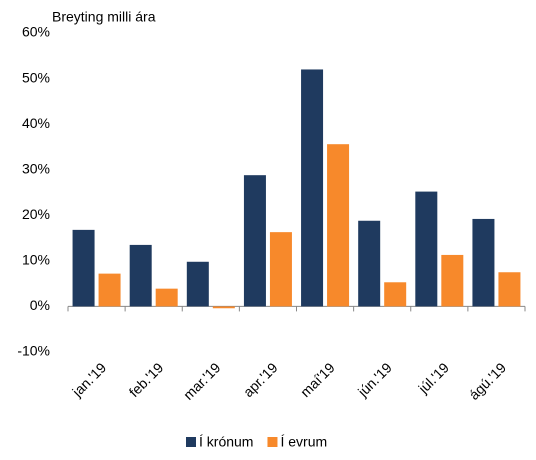 The height and width of the screenshot is (460, 536). What do you see at coordinates (36, 168) in the screenshot?
I see `y-tick-label: 30%` at bounding box center [36, 168].